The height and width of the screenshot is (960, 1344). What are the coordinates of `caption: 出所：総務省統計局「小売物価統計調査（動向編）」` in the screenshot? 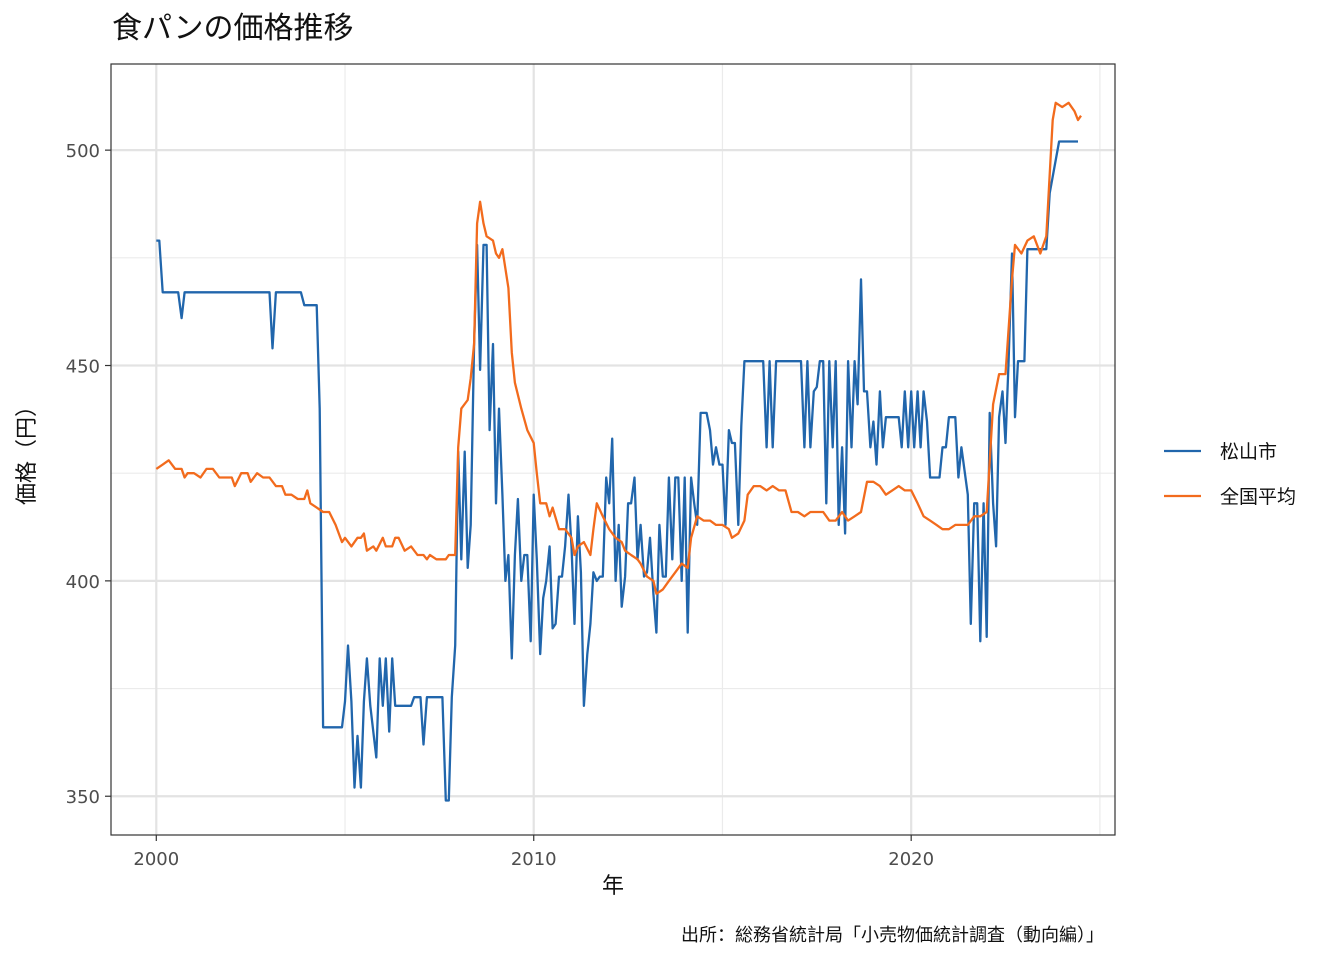 It's located at (892, 935).